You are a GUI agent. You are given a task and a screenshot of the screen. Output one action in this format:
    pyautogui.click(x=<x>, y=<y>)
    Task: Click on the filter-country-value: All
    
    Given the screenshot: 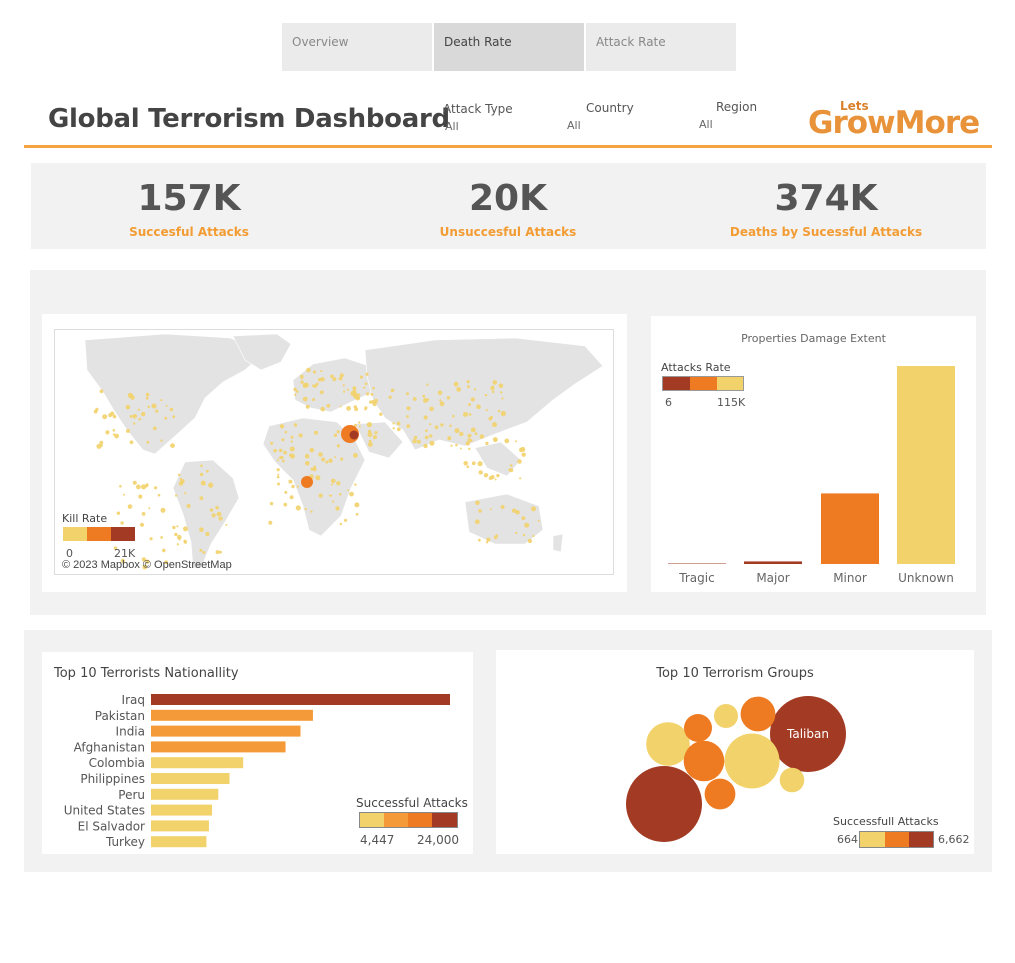 What is the action you would take?
    pyautogui.click(x=574, y=125)
    